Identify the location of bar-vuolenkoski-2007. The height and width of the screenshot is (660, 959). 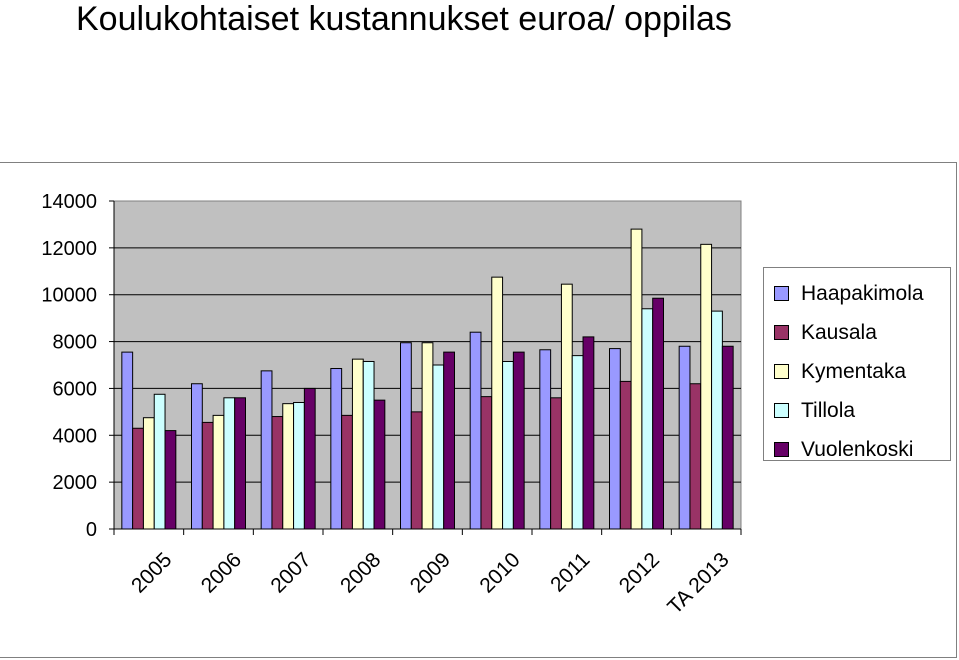
(309, 458).